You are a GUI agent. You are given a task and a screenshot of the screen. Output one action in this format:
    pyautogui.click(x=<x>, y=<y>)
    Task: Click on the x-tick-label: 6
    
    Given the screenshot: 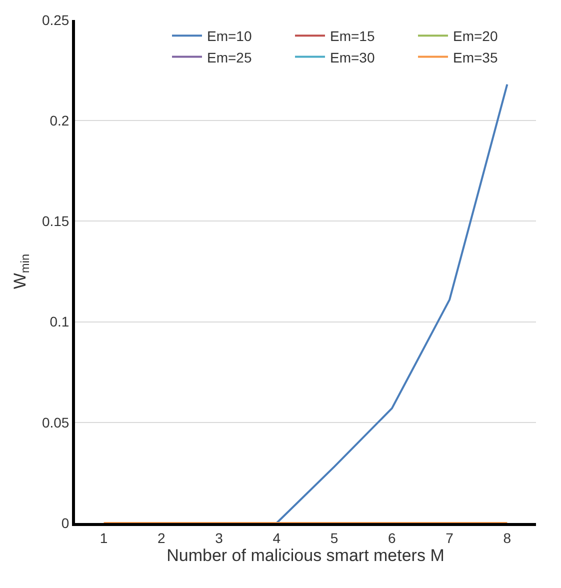 What is the action you would take?
    pyautogui.click(x=392, y=538)
    